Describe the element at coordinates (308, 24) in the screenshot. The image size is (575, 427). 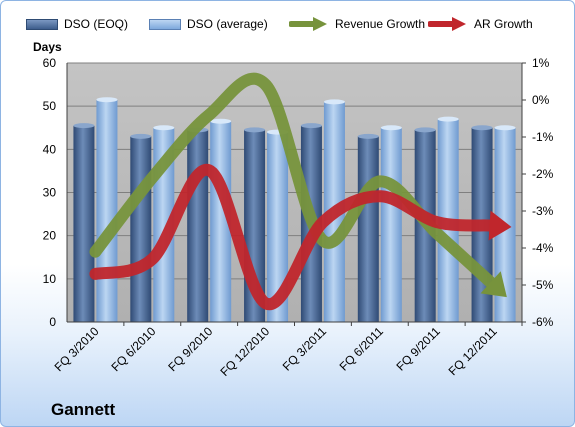
I see `legend-arrow-revenue-icon` at that location.